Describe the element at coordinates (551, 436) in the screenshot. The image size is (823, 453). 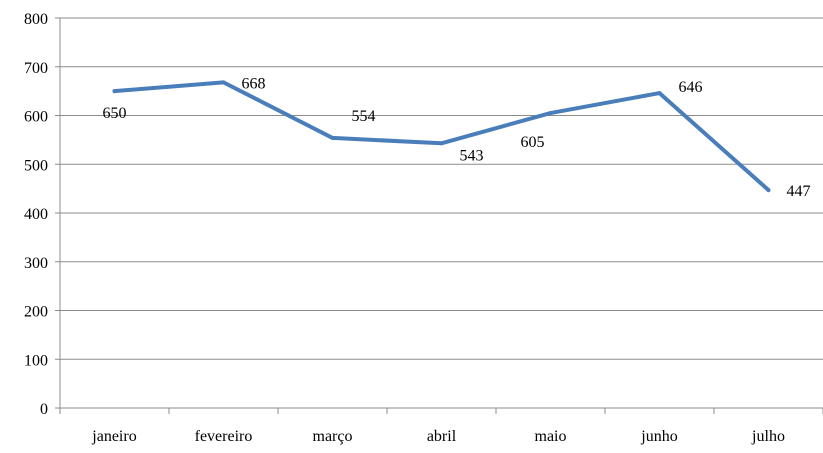
I see `x-tick-label: maio` at that location.